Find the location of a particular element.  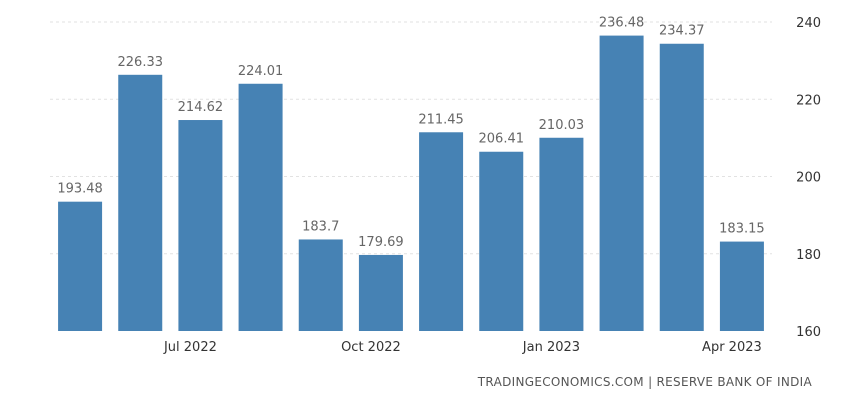

bar-value-label: 234.37 is located at coordinates (682, 31).